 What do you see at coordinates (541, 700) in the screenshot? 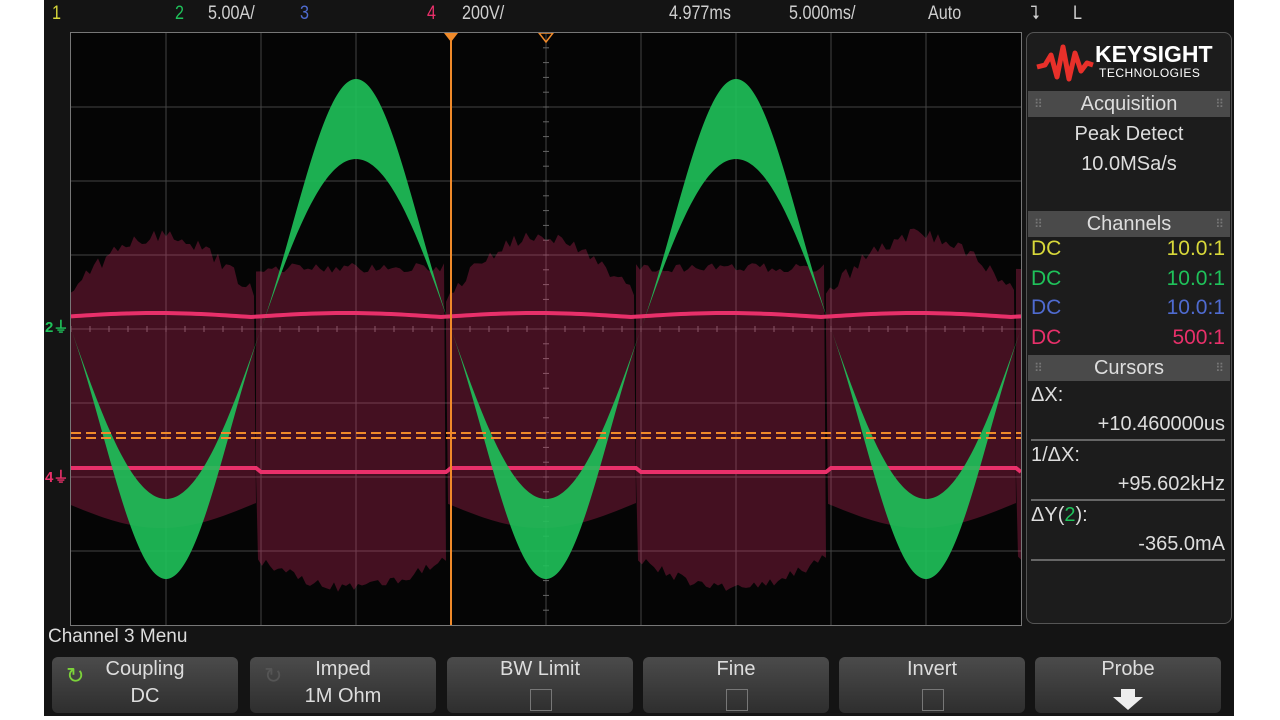
I see `bw-limit-checkbox` at bounding box center [541, 700].